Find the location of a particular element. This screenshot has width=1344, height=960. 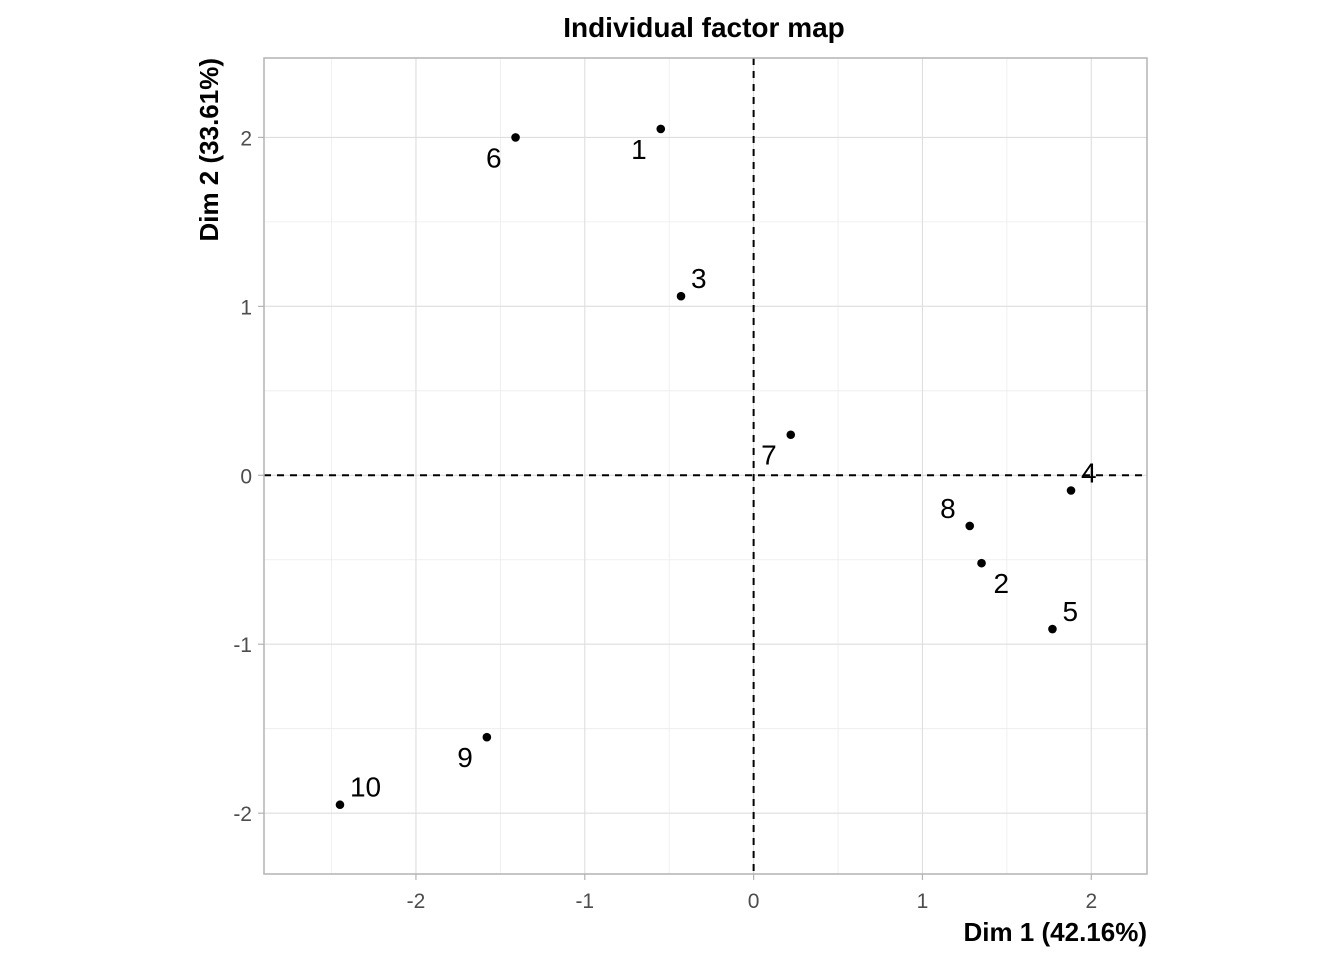

point-label: 3 is located at coordinates (699, 278).